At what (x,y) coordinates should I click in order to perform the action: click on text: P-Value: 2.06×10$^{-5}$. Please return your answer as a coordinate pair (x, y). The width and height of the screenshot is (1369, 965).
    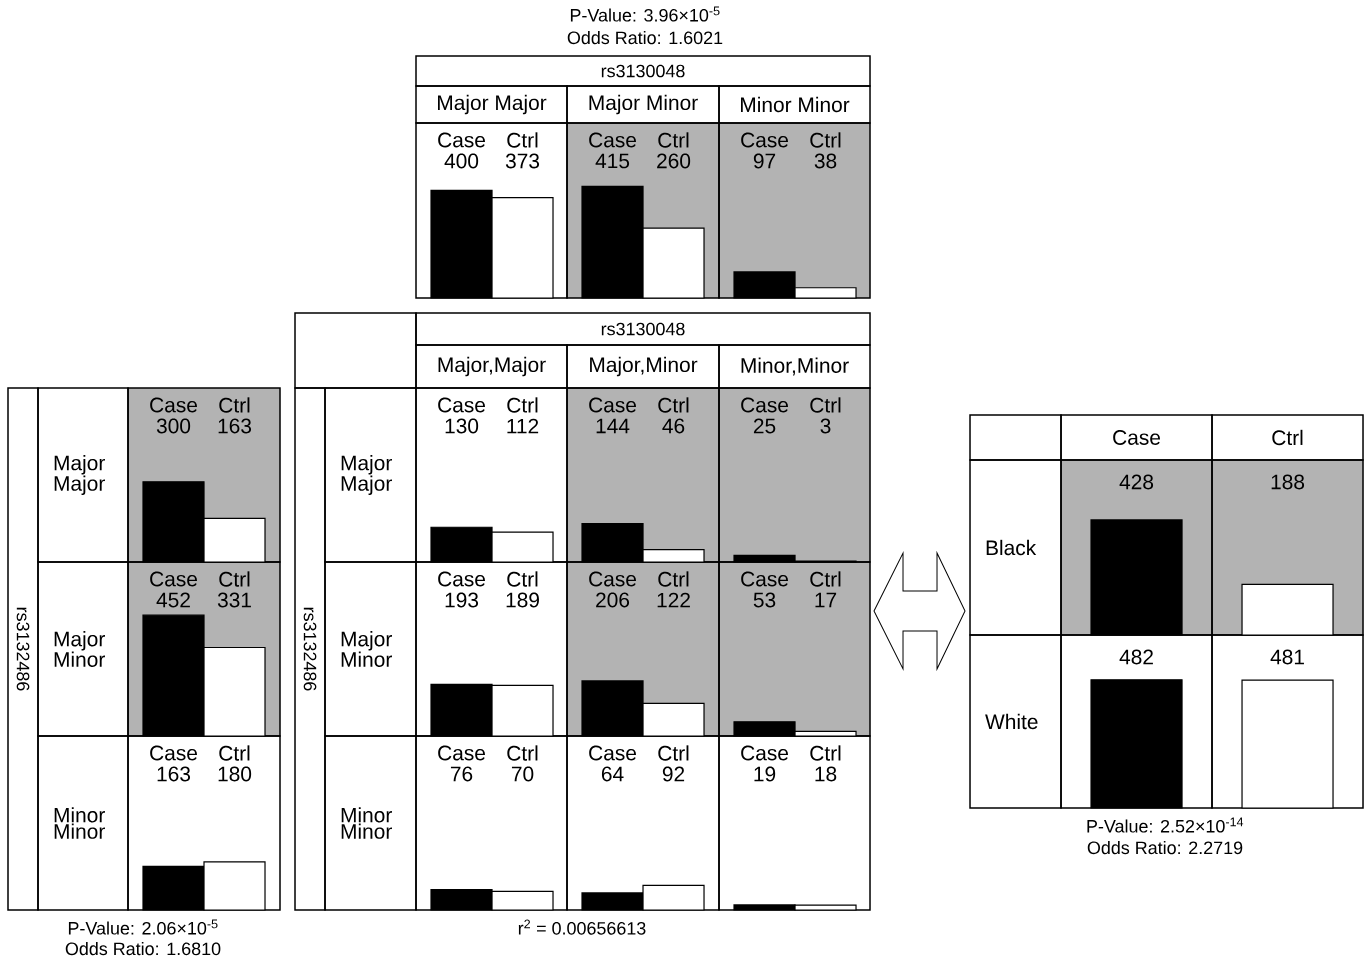
    Looking at the image, I should click on (143, 927).